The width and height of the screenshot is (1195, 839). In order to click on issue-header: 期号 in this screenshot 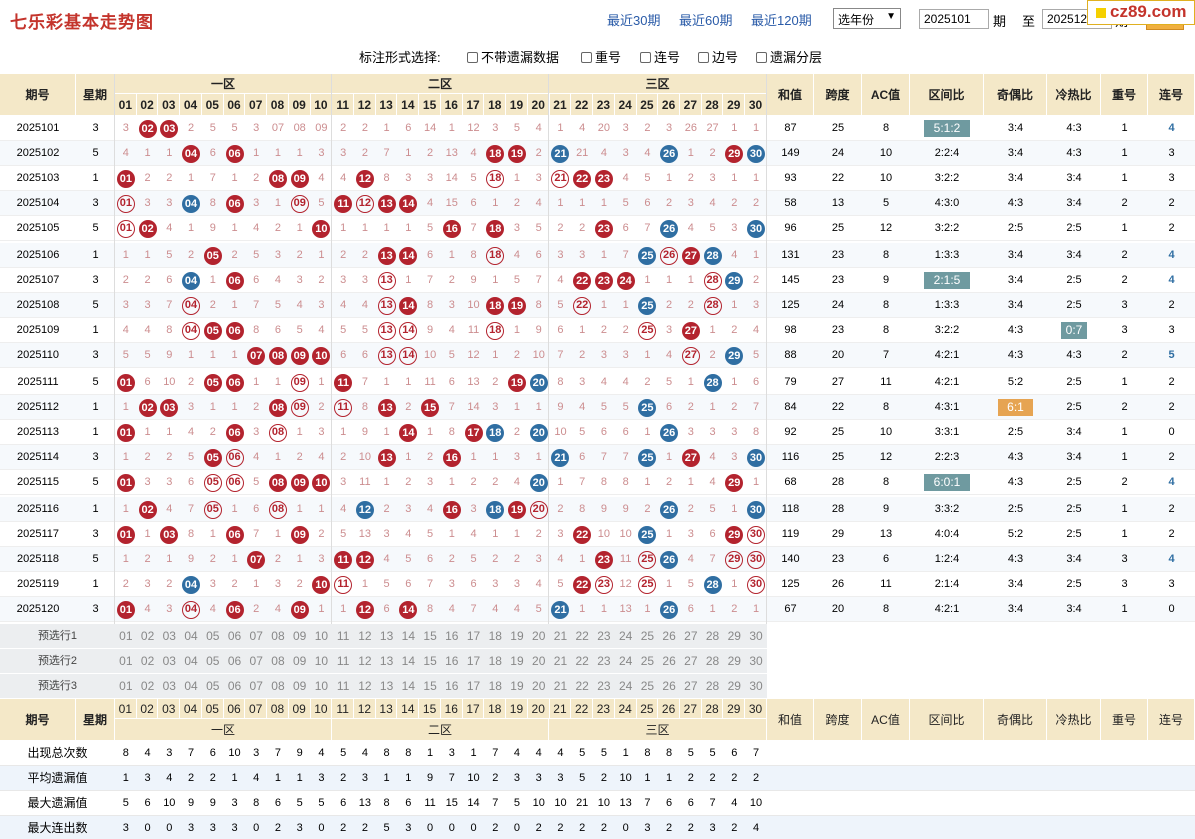, I will do `click(38, 95)`.